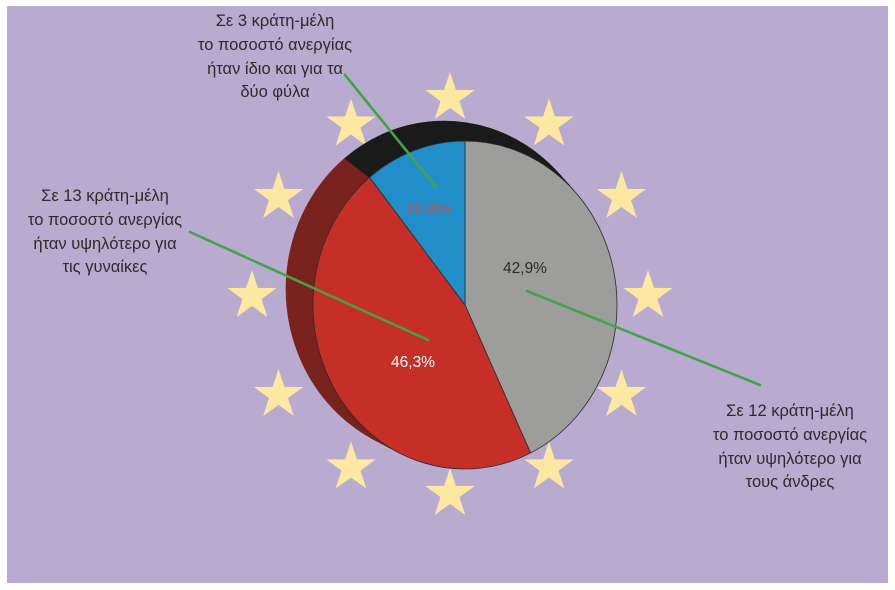  I want to click on slice-1-value-label: 42,9%, so click(525, 268).